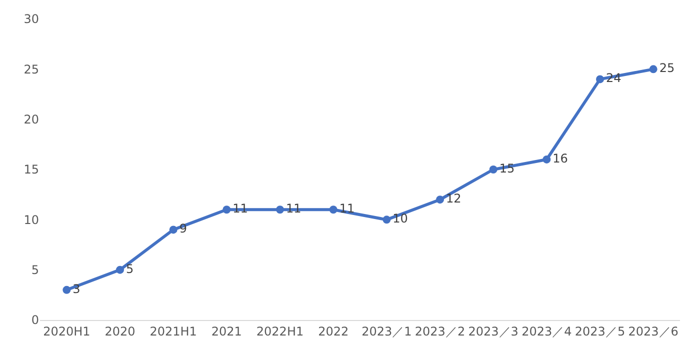 The width and height of the screenshot is (700, 355). What do you see at coordinates (400, 219) in the screenshot?
I see `data-label: 10` at bounding box center [400, 219].